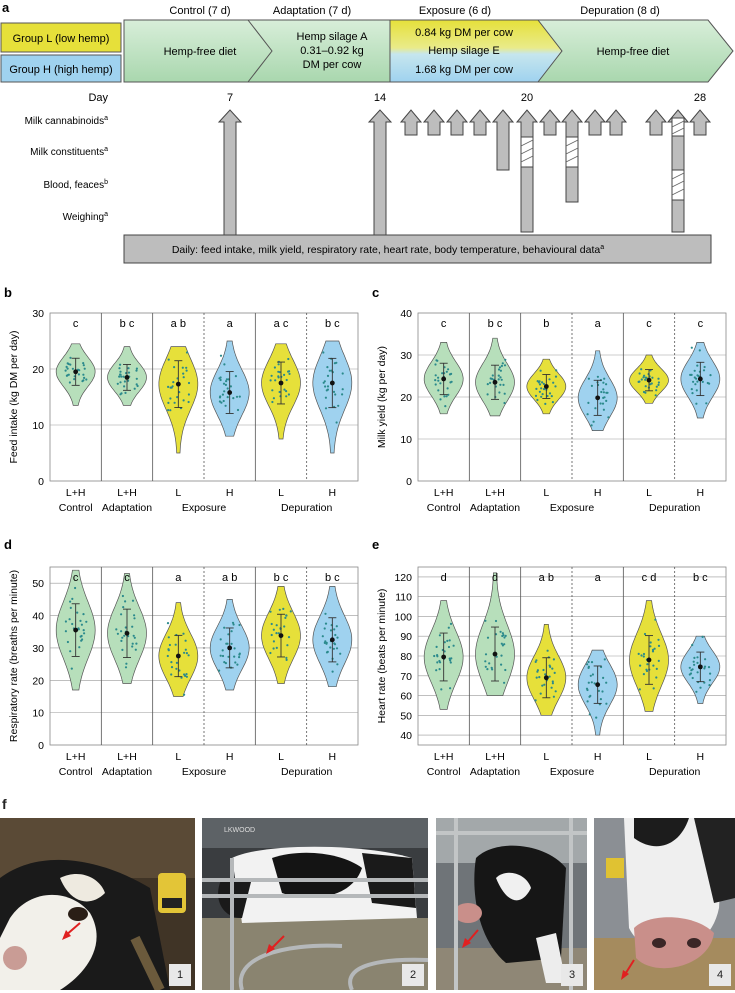 The height and width of the screenshot is (993, 735). Describe the element at coordinates (67, 121) in the screenshot. I see `row-label-cannabinoids: Milk cannabinoidsa` at that location.